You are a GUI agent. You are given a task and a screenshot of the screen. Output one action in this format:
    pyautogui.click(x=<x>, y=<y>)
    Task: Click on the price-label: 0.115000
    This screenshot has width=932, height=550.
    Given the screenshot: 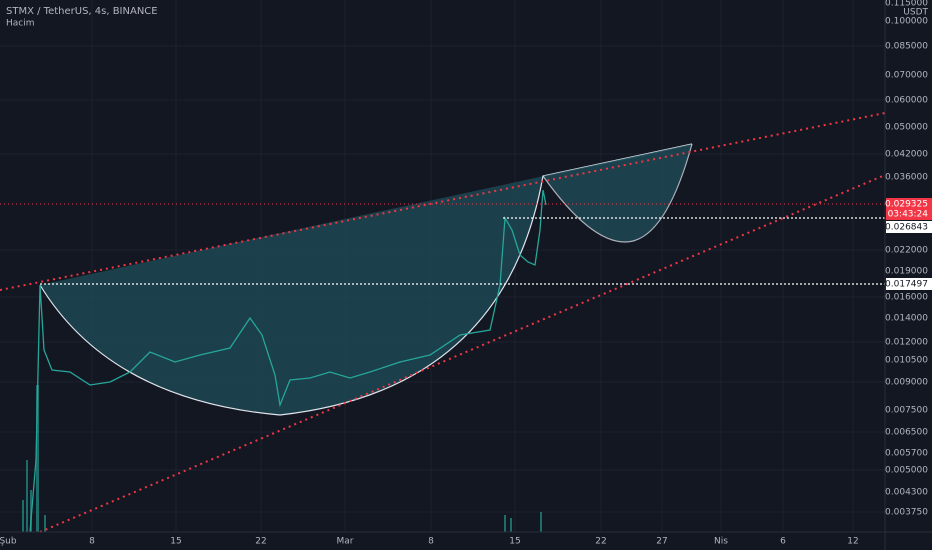 What is the action you would take?
    pyautogui.click(x=906, y=4)
    